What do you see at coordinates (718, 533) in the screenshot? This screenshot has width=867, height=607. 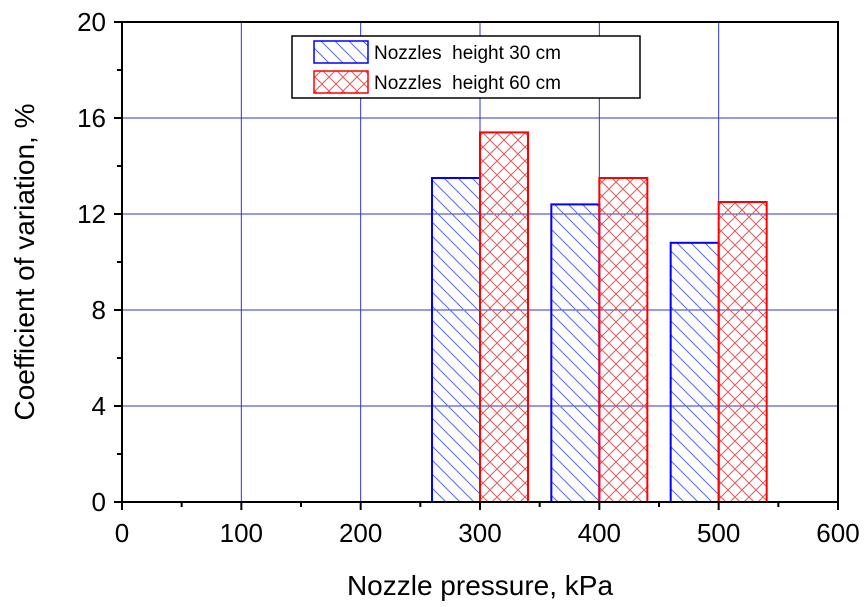 I see `x-tick-label-500: 500` at bounding box center [718, 533].